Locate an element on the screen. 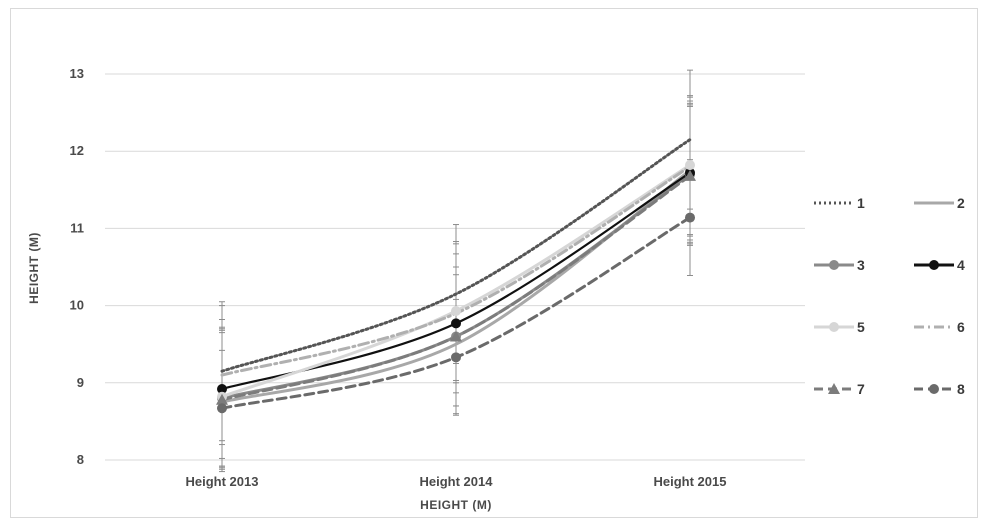  y-tick-label: 10 is located at coordinates (77, 305).